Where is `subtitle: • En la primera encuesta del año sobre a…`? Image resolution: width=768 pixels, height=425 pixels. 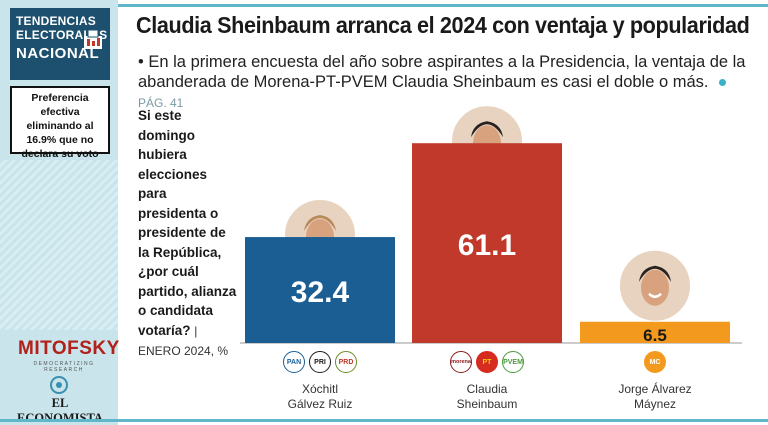
subtitle: • En la primera encuesta del año sobre a… is located at coordinates (443, 82).